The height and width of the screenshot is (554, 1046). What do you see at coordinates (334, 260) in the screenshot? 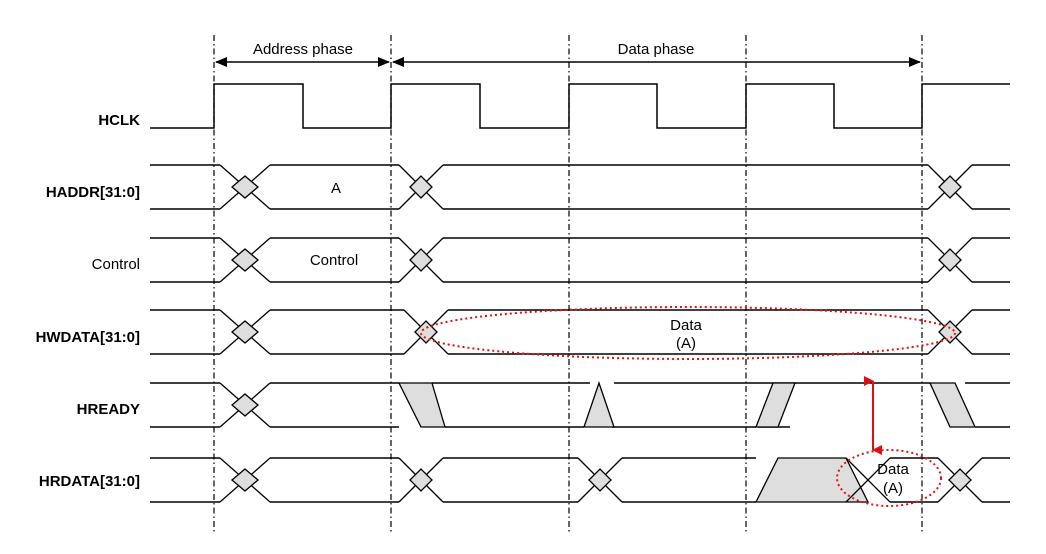
I see `control-value: Control` at bounding box center [334, 260].